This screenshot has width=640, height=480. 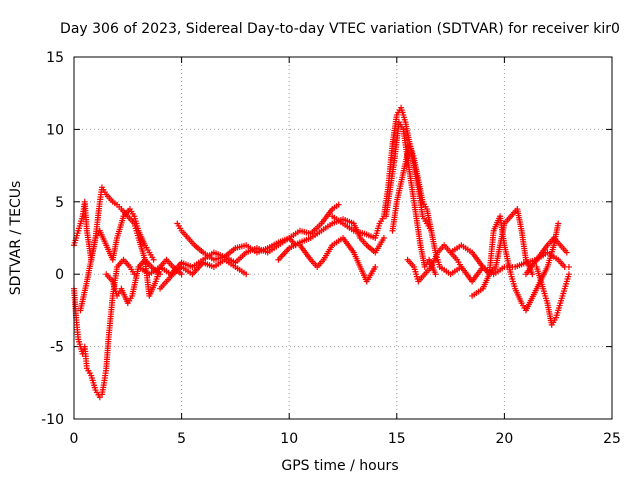 I want to click on series-trace-p, so click(x=516, y=263).